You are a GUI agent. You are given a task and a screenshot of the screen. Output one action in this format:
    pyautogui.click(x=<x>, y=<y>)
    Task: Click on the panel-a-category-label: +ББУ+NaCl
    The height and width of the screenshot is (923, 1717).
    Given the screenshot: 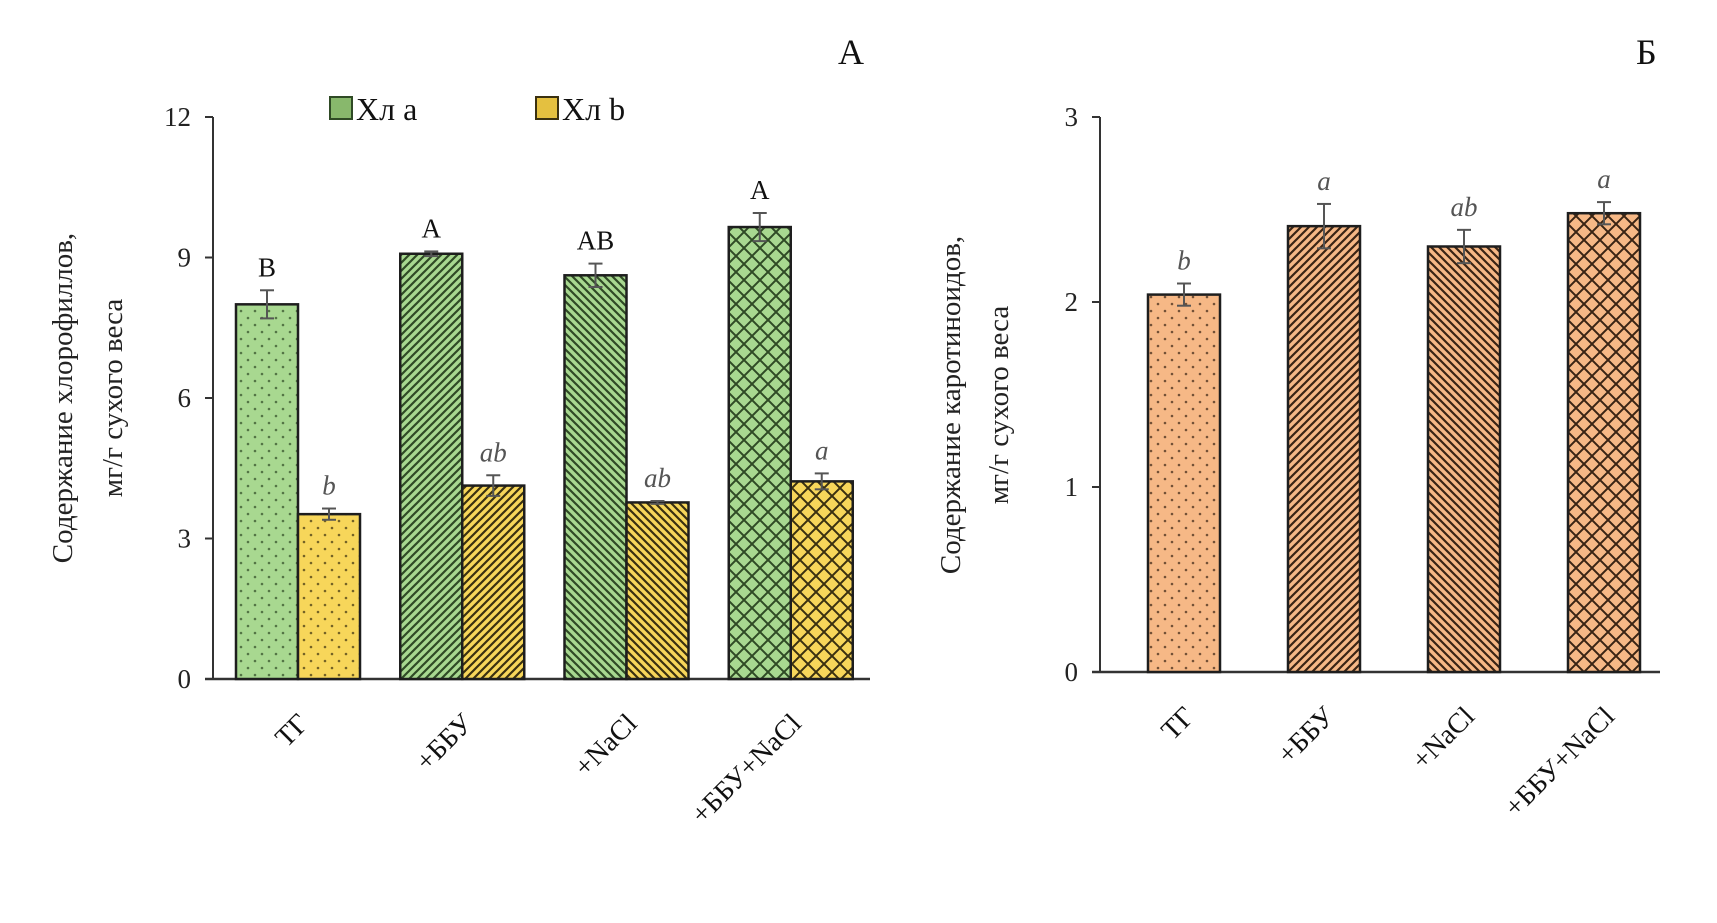 What is the action you would take?
    pyautogui.click(x=747, y=769)
    